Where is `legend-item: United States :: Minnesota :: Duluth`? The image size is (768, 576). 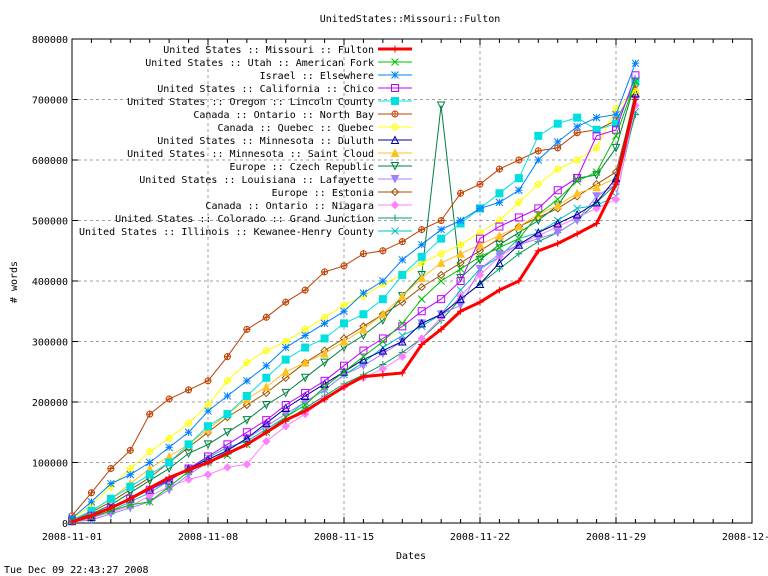
legend-item: United States :: Minnesota :: Duluth is located at coordinates (284, 141).